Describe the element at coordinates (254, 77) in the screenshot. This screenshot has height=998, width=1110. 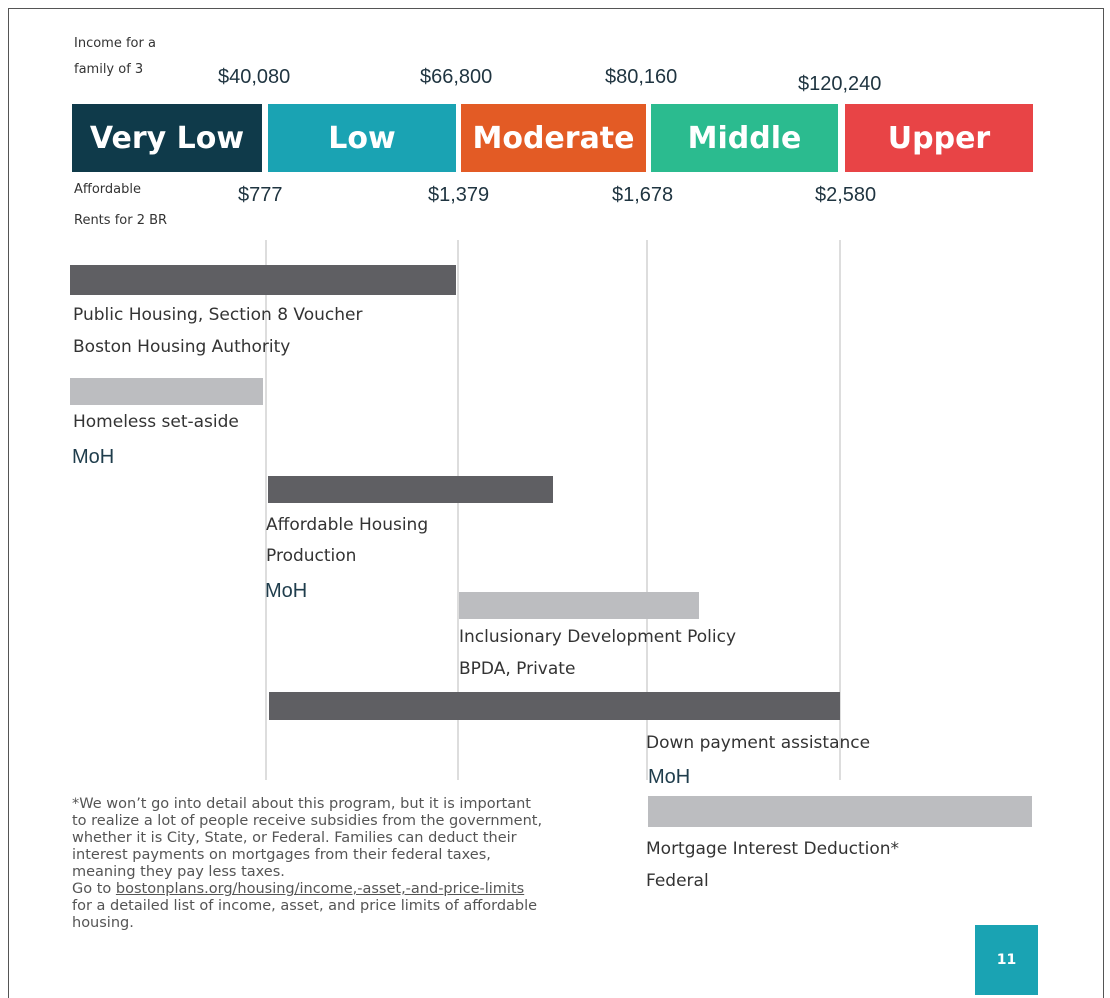
I see `income-limit: $40,080` at that location.